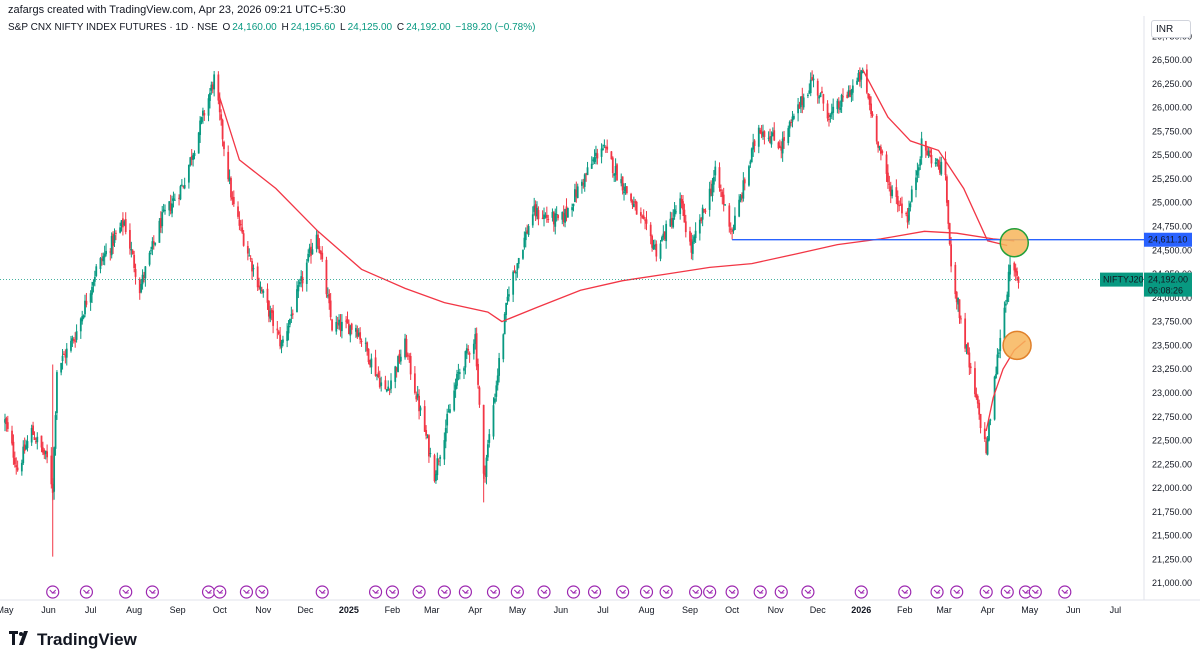  Describe the element at coordinates (572, 260) in the screenshot. I see `horizontal-line` at that location.